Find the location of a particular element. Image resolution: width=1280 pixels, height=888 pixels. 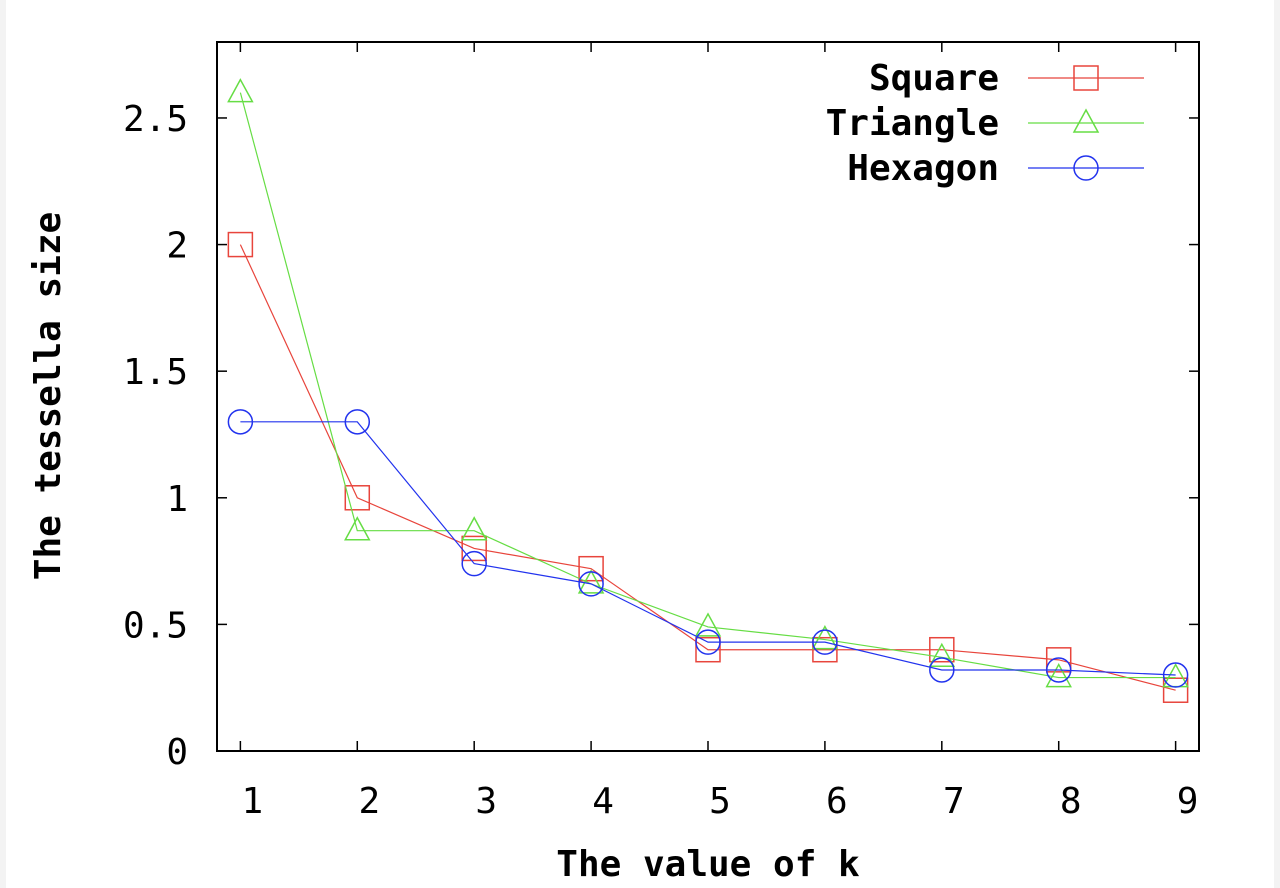

x-tick-label-2: 2 is located at coordinates (369, 801).